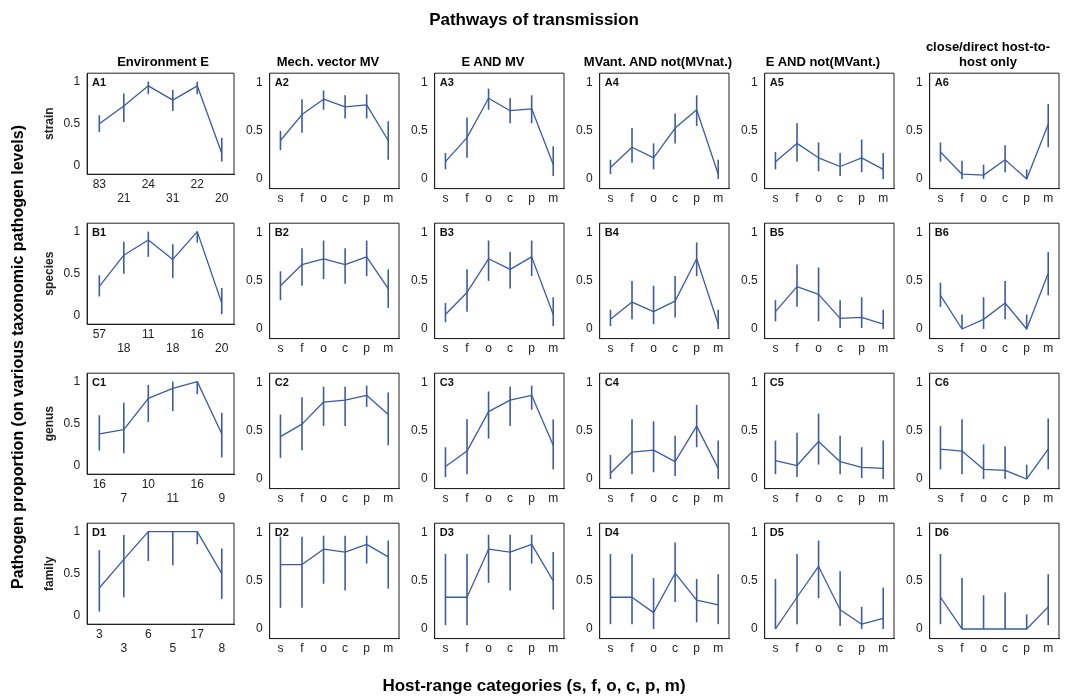 The width and height of the screenshot is (1068, 697). What do you see at coordinates (173, 648) in the screenshot?
I see `x-tick-label: 5` at bounding box center [173, 648].